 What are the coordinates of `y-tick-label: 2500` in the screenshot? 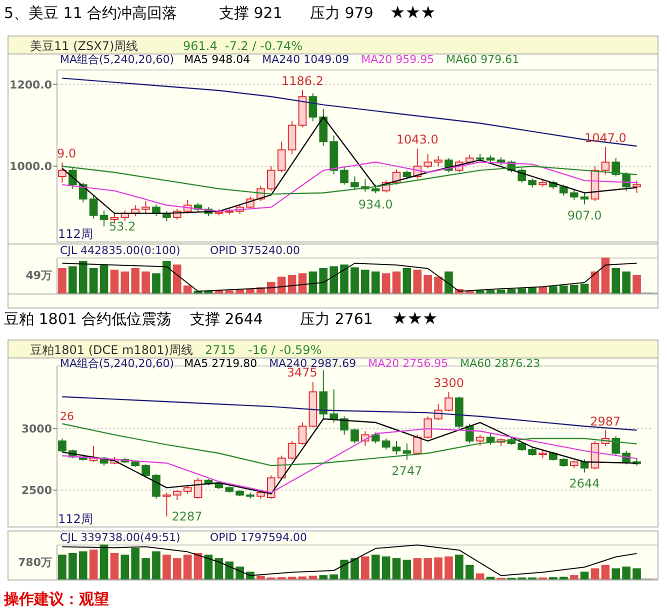 It's located at (36, 491).